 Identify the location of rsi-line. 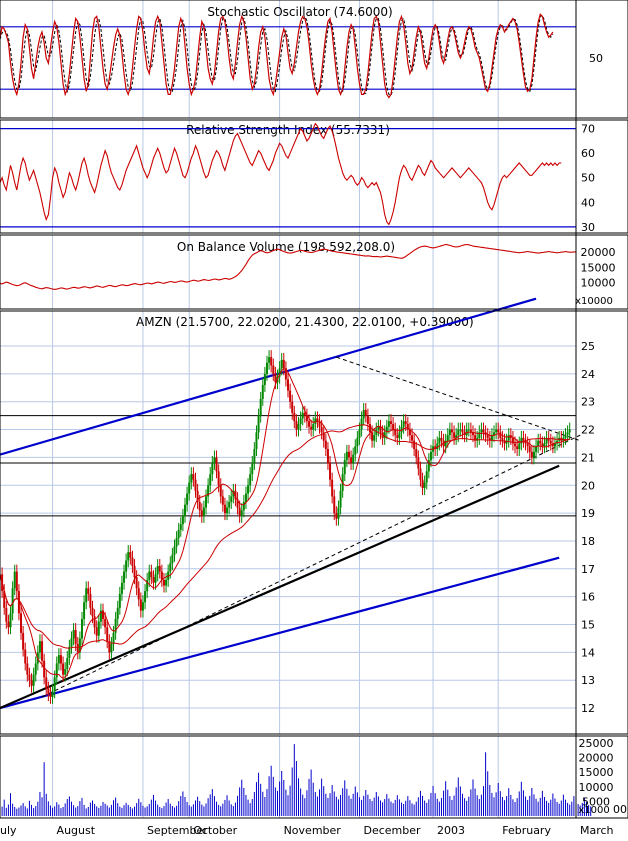
(281, 174).